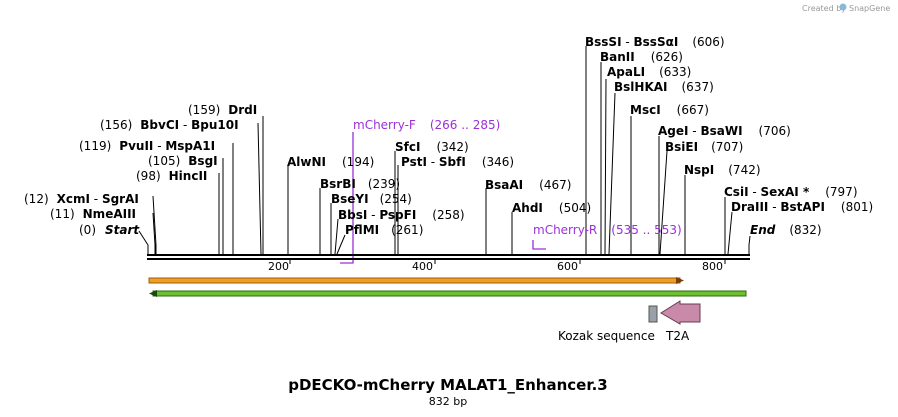 The height and width of the screenshot is (417, 898). What do you see at coordinates (384, 230) in the screenshot?
I see `site-pflmi: PflMI (261)` at bounding box center [384, 230].